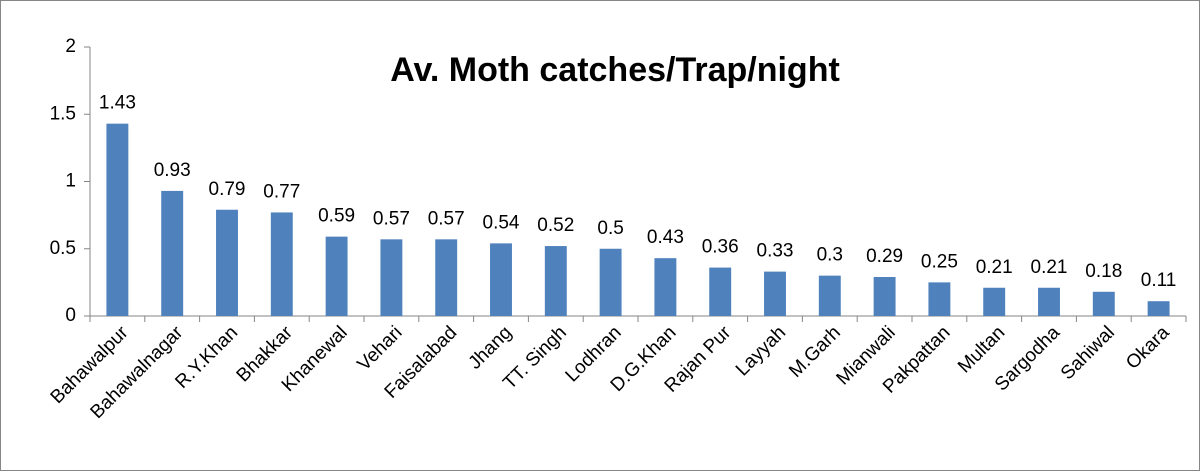  What do you see at coordinates (227, 189) in the screenshot?
I see `data-label: 0.79` at bounding box center [227, 189].